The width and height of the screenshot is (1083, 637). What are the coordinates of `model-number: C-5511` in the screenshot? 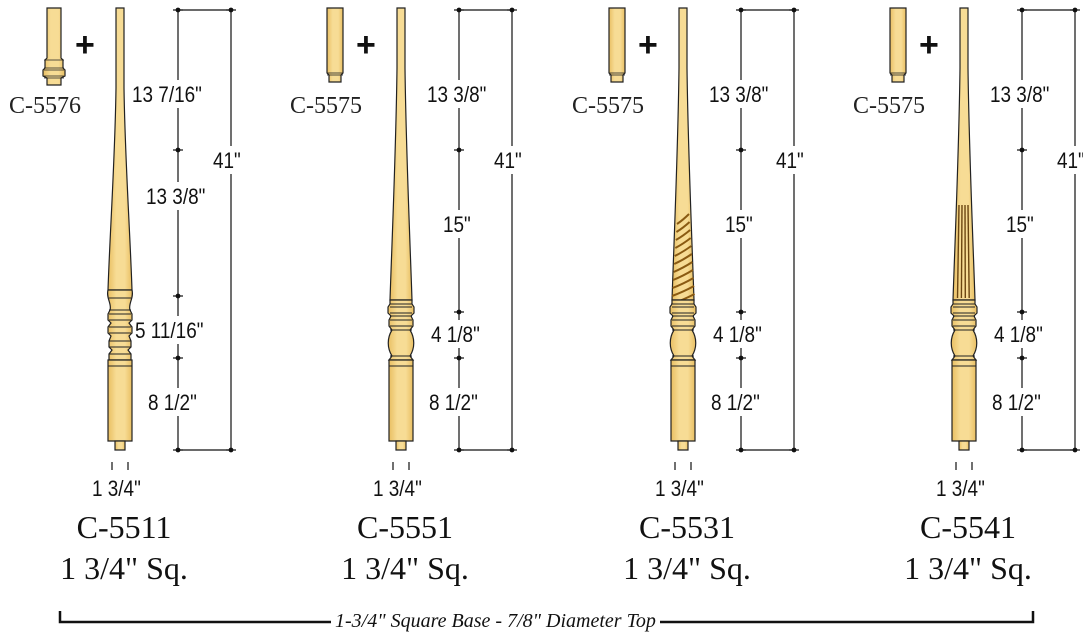 It's located at (124, 527).